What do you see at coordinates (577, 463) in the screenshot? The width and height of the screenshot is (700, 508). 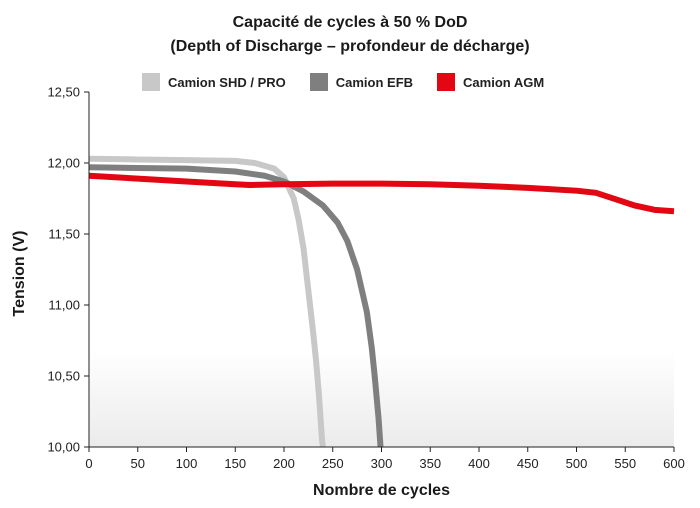 I see `x-tick-label: 500` at bounding box center [577, 463].